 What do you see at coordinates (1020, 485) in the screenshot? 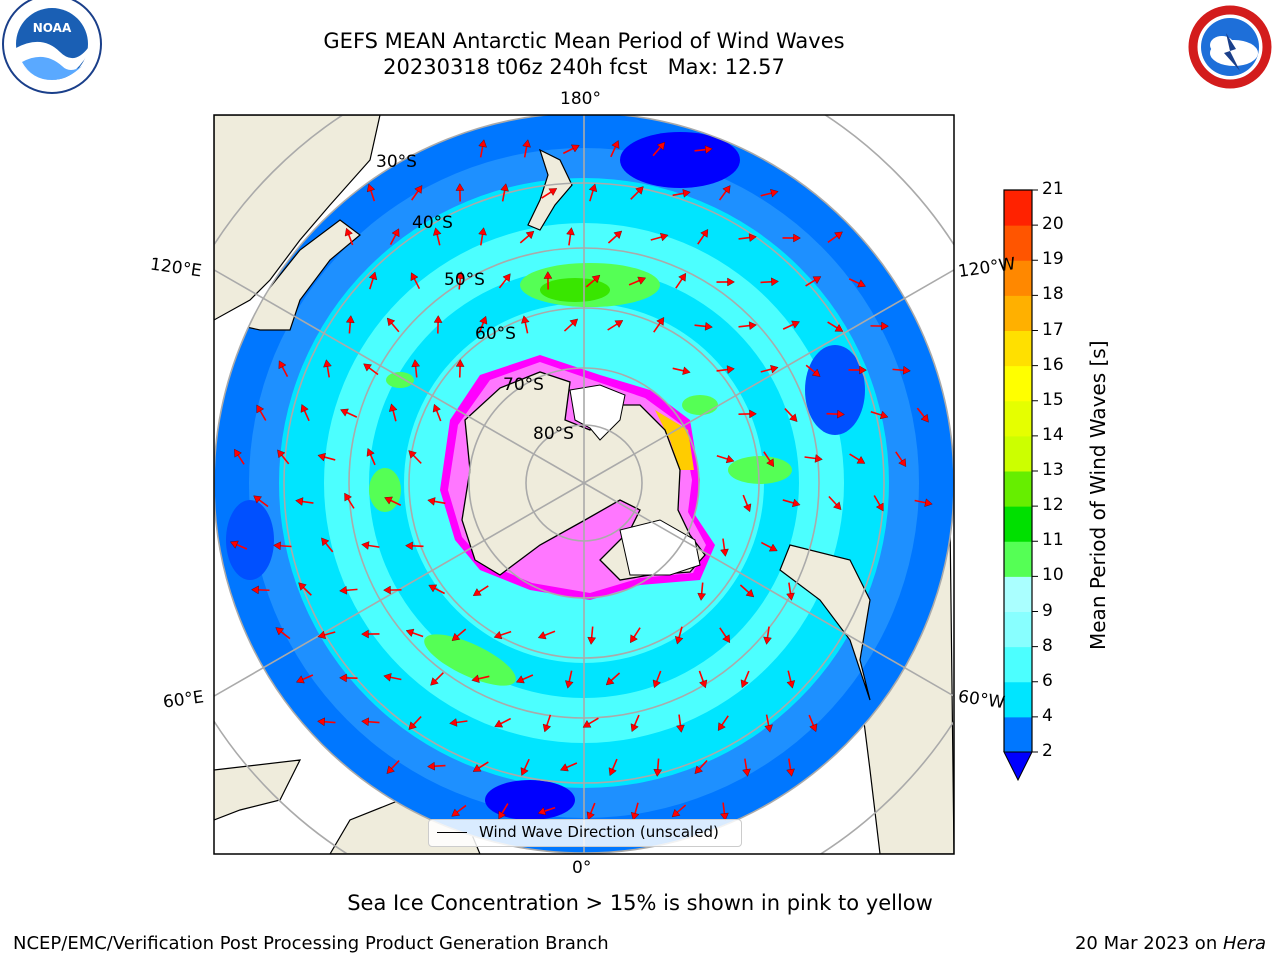
I see `colorbar` at bounding box center [1020, 485].